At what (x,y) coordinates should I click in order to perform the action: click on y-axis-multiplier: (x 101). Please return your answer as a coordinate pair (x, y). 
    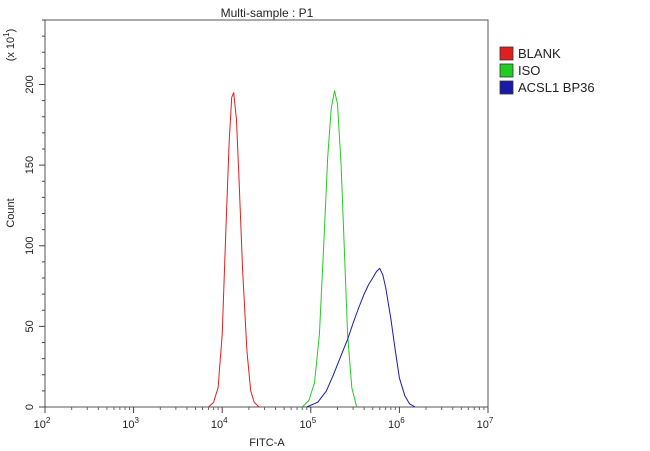
    Looking at the image, I should click on (9, 45).